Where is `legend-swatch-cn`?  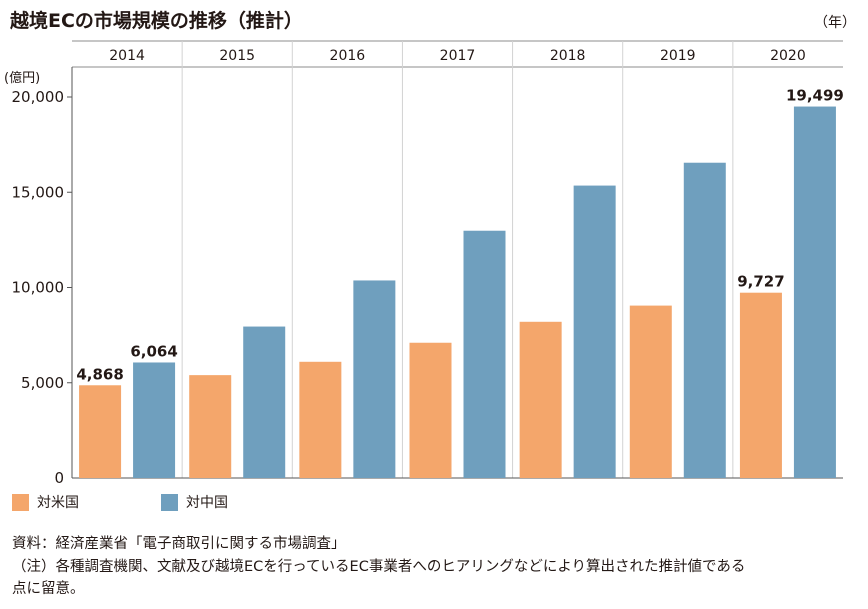
legend-swatch-cn is located at coordinates (169, 502).